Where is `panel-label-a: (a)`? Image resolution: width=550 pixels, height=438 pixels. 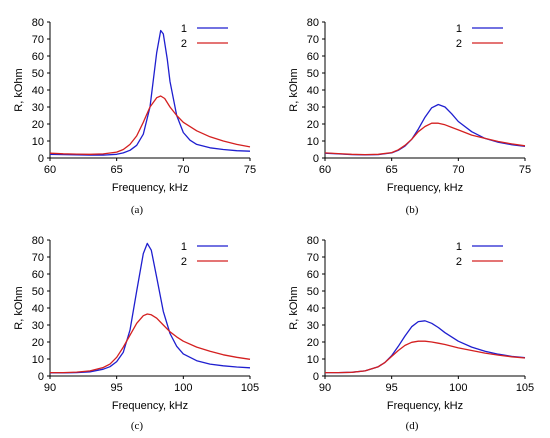 panel-label-a: (a) is located at coordinates (137, 210).